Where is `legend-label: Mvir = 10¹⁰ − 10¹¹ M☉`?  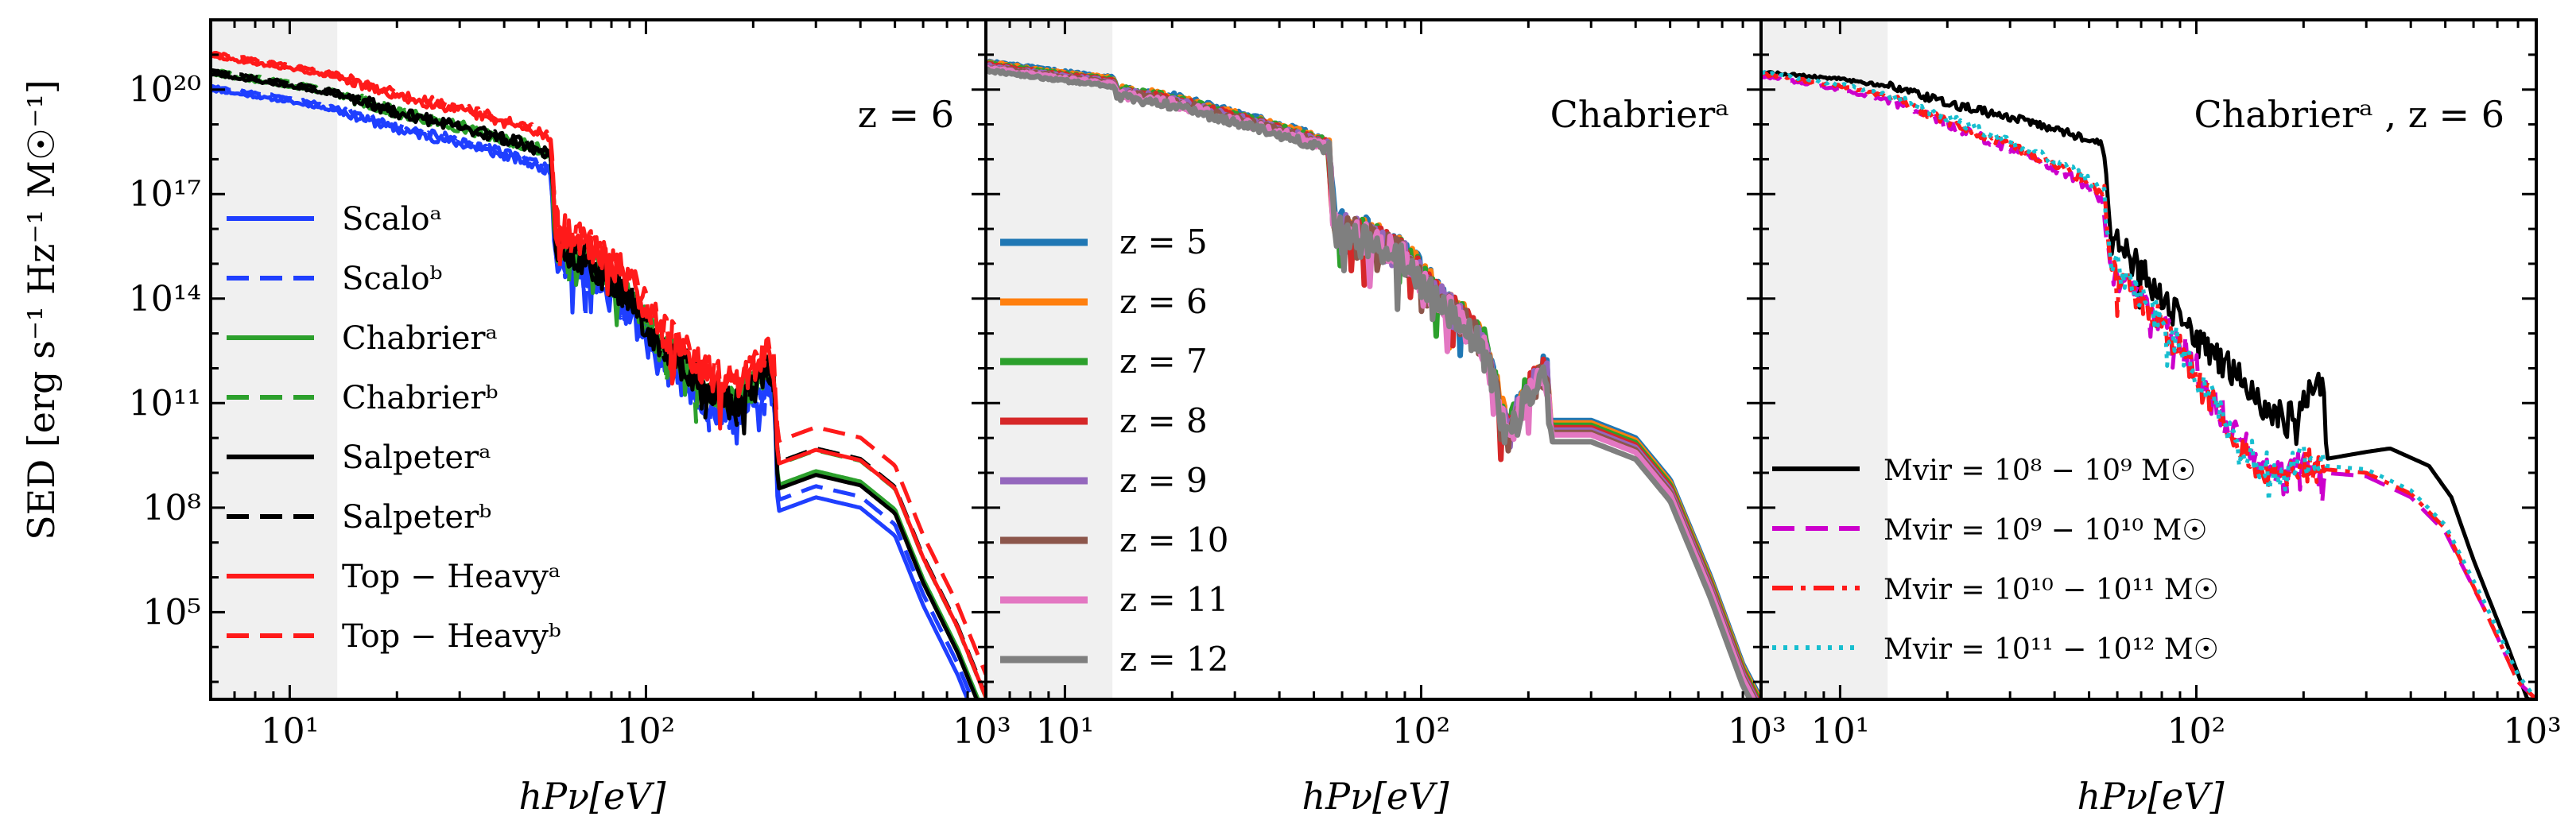 legend-label: Mvir = 10¹⁰ − 10¹¹ M☉ is located at coordinates (2051, 590).